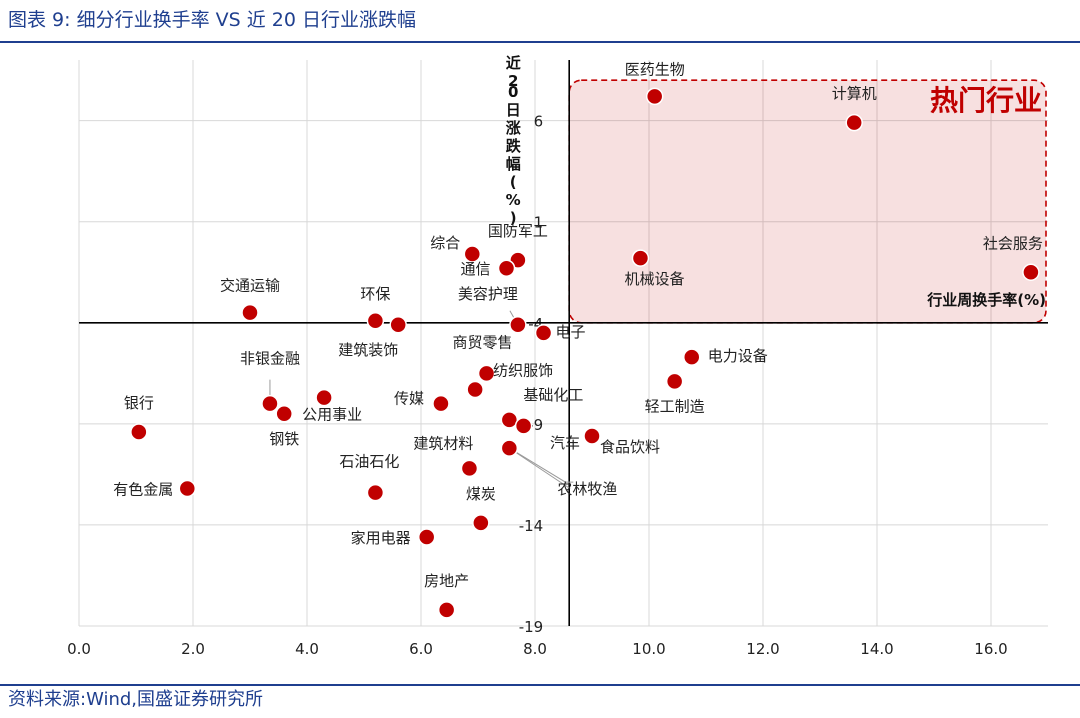 Image resolution: width=1080 pixels, height=718 pixels. I want to click on data-label: 纺织服饰, so click(523, 370).